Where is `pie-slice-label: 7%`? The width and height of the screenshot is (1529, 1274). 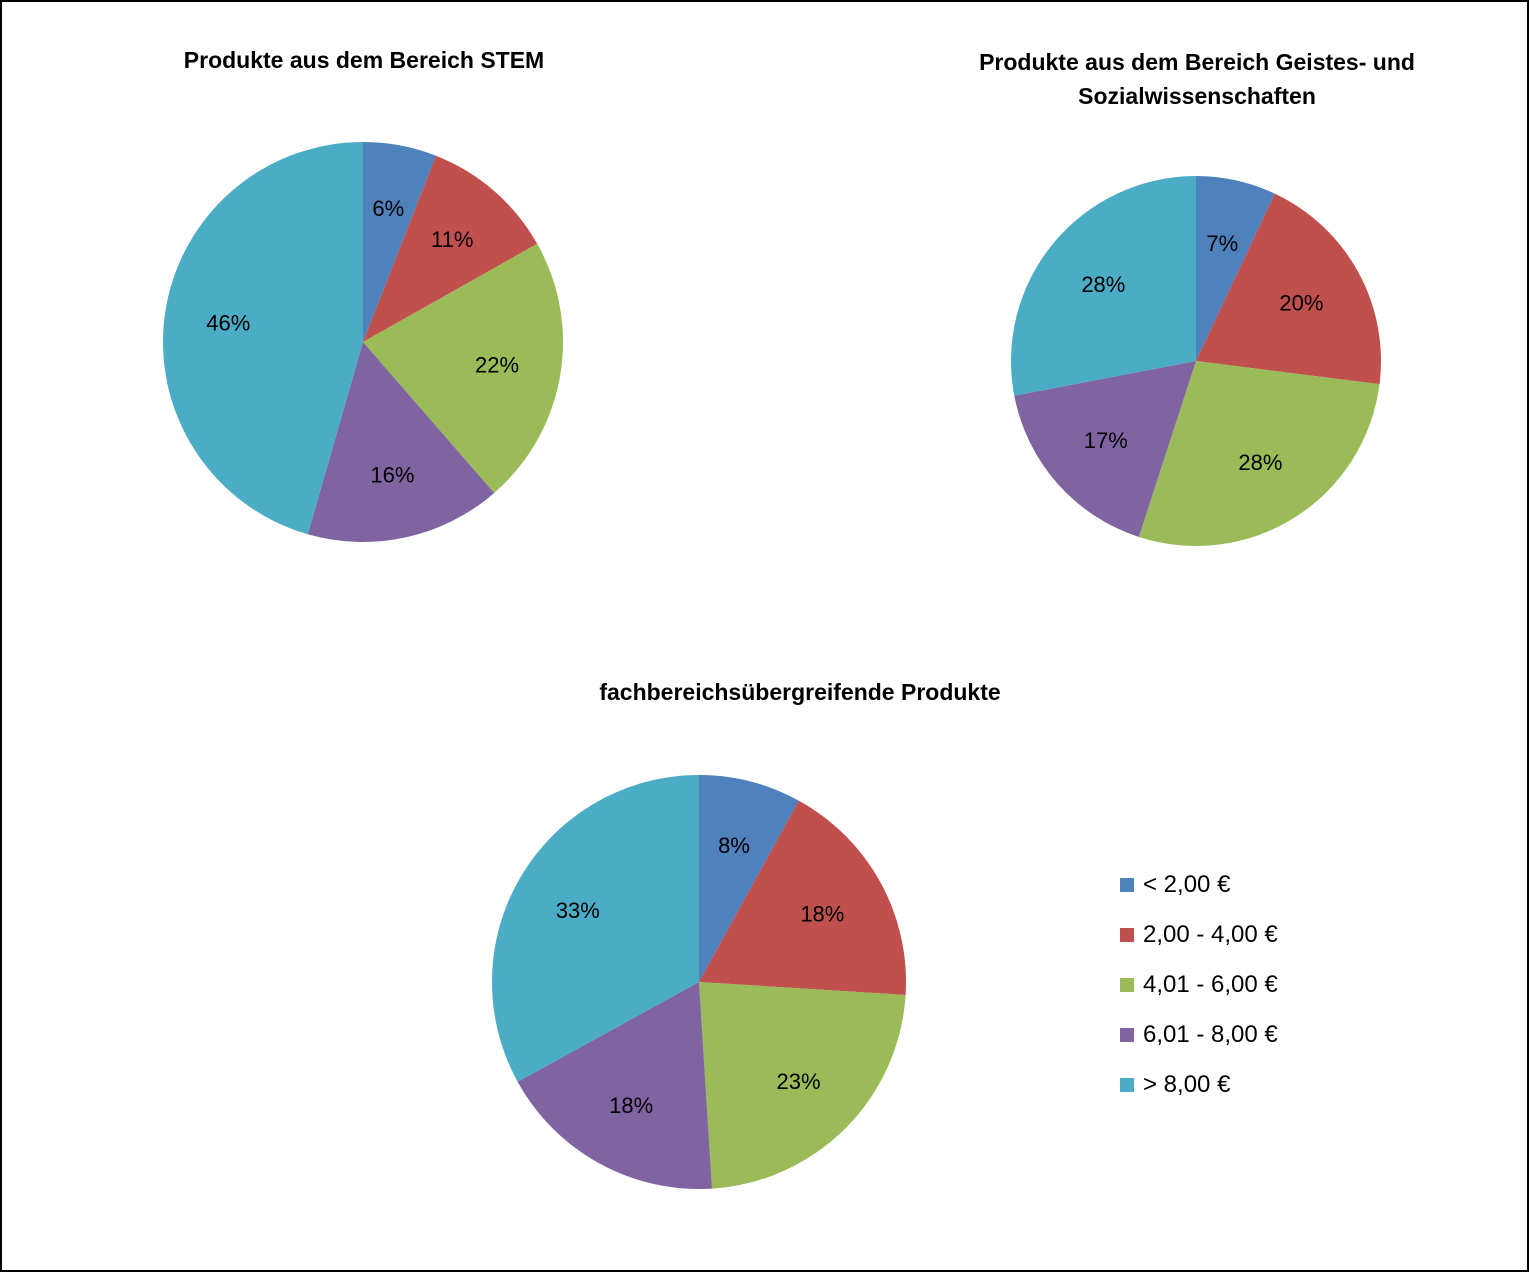
pie-slice-label: 7% is located at coordinates (1222, 243).